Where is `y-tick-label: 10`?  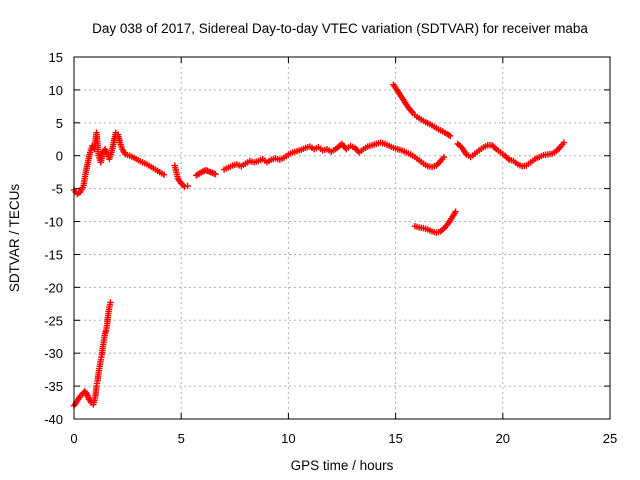 y-tick-label: 10 is located at coordinates (56, 90).